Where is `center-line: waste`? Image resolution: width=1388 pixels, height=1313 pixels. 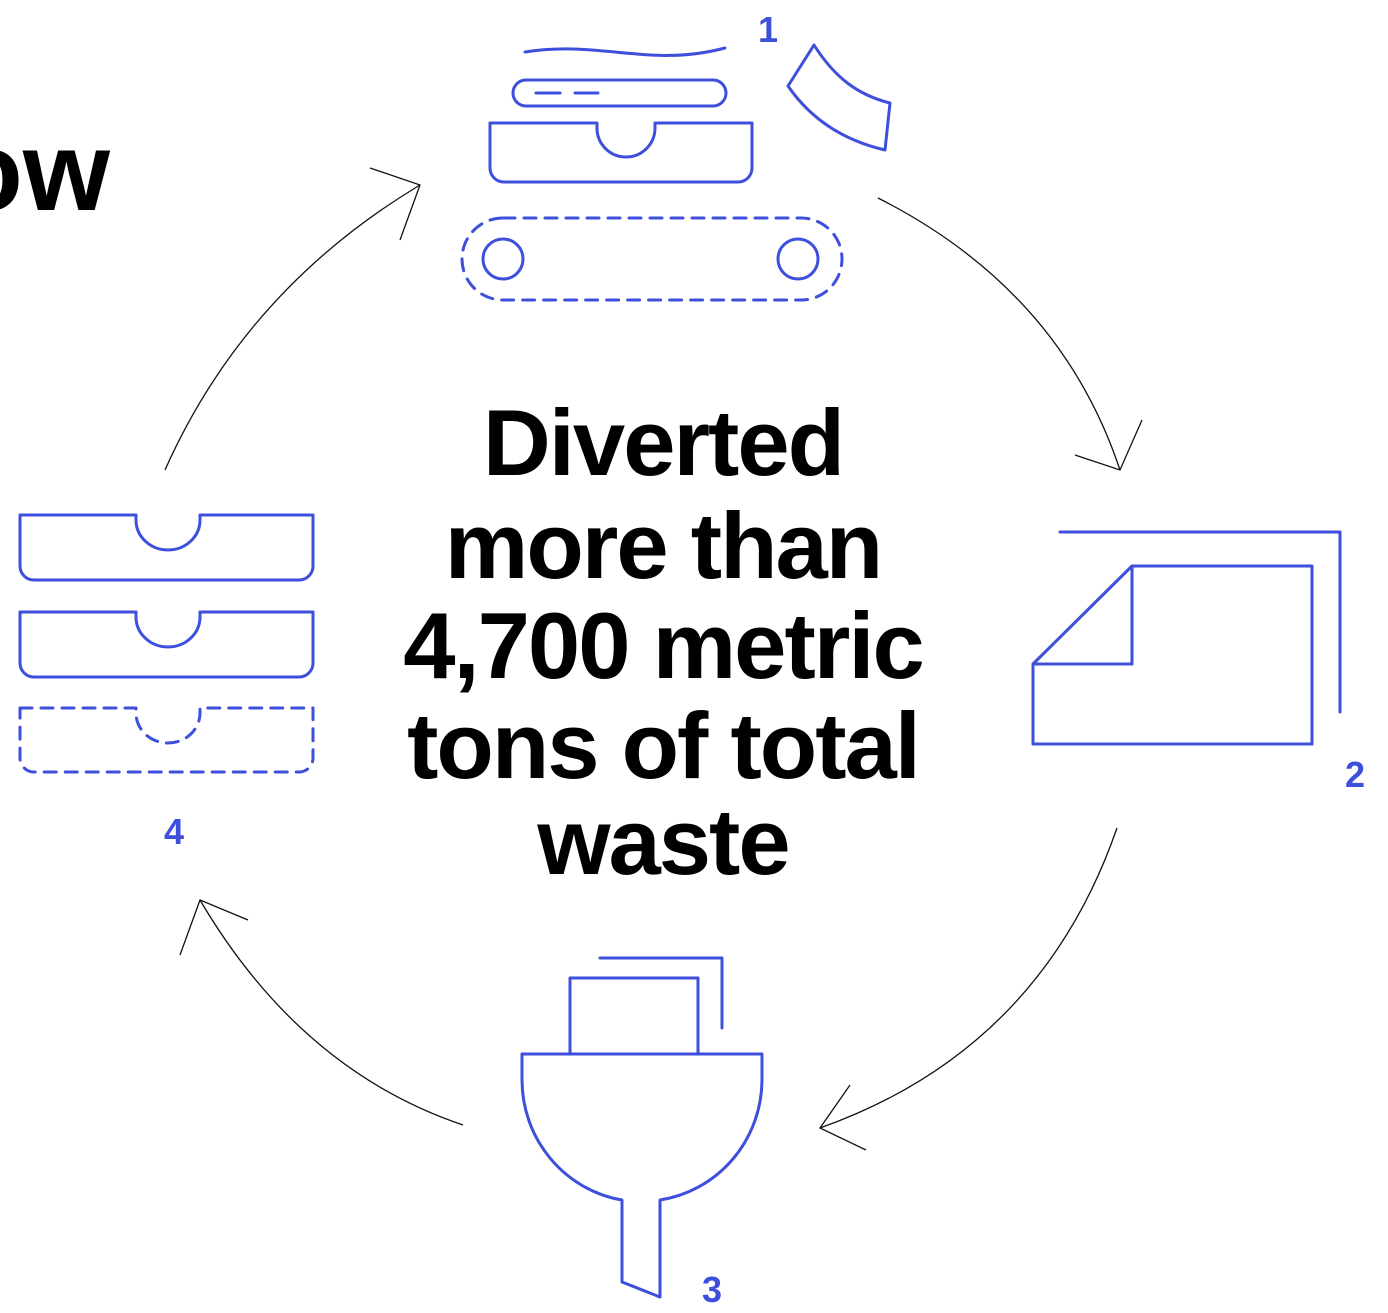
center-line: waste is located at coordinates (662, 841).